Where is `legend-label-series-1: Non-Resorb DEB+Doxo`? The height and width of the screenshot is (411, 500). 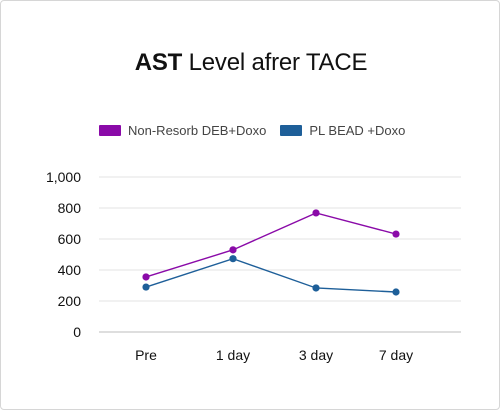 legend-label-series-1: Non-Resorb DEB+Doxo is located at coordinates (197, 130).